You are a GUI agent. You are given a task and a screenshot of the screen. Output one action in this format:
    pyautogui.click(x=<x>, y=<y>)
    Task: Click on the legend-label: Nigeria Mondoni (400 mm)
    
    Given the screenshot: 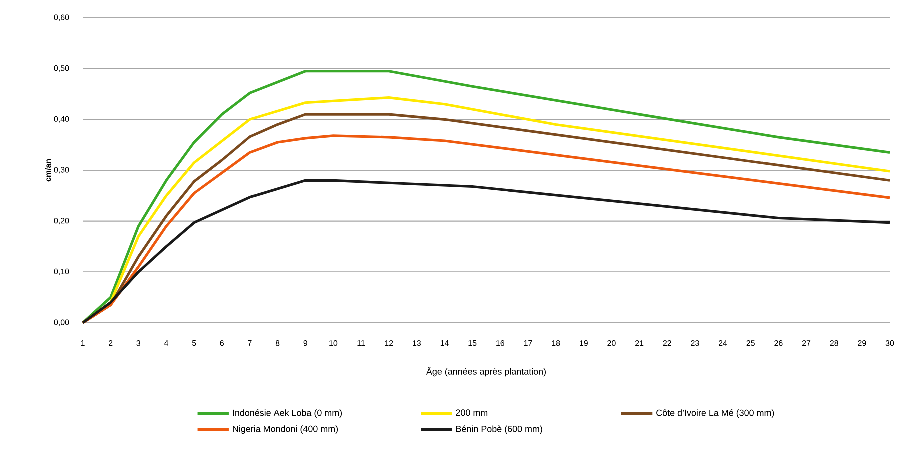 What is the action you would take?
    pyautogui.click(x=285, y=430)
    